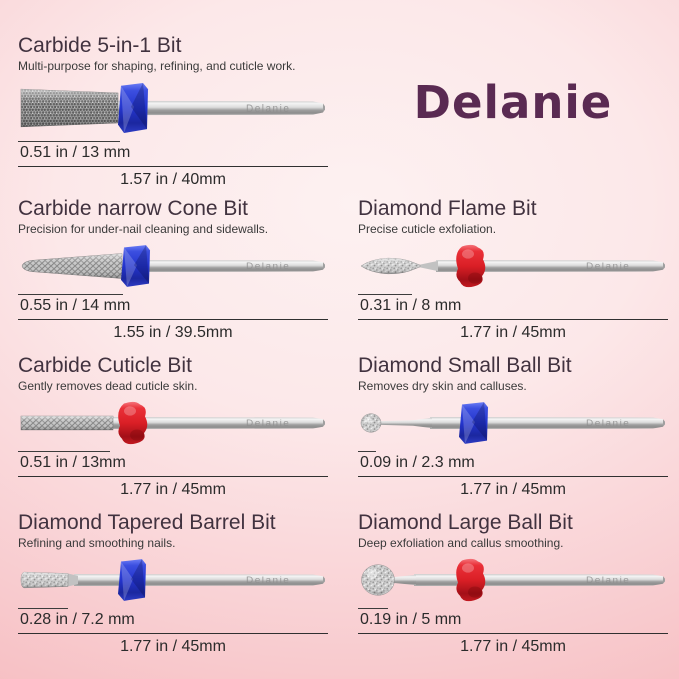 This screenshot has height=679, width=679. I want to click on bit-description: Deep exfoliation and callus smoothing., so click(461, 543).